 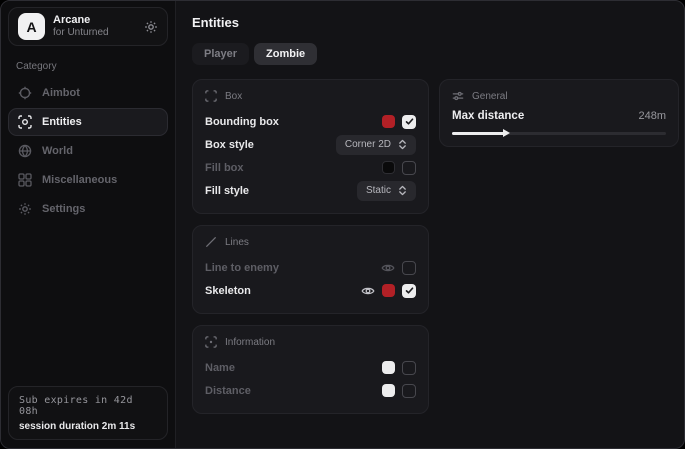 I want to click on setting-label: Skeleton, so click(x=228, y=290).